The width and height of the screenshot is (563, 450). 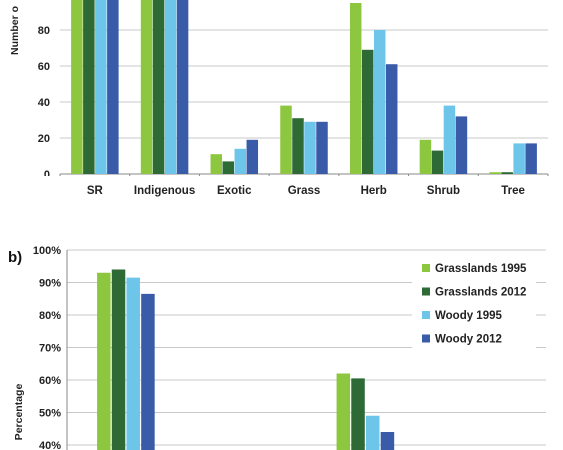 I want to click on y-tick-label-b: 70%, so click(x=50, y=349).